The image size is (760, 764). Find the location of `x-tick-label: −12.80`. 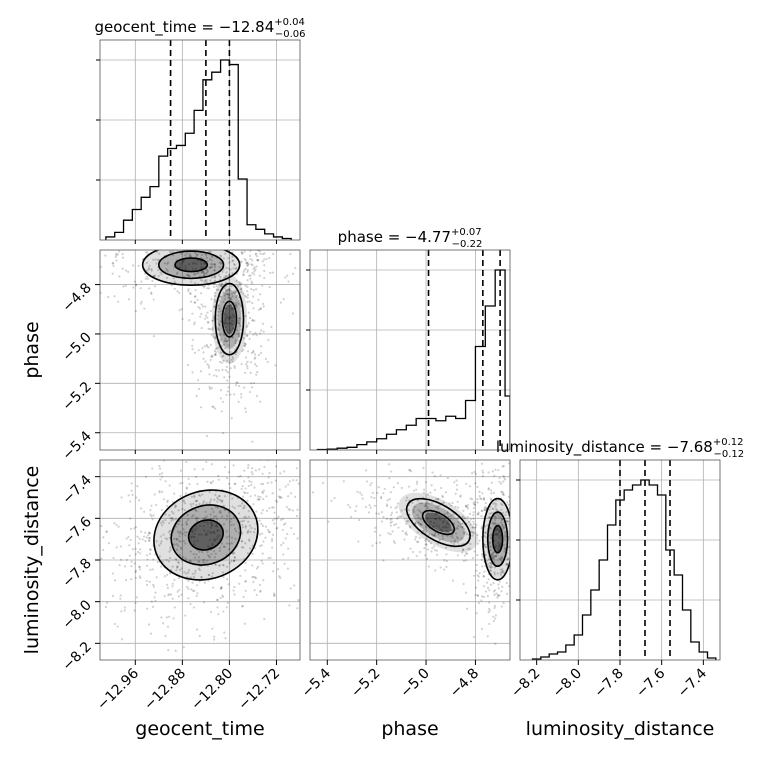

x-tick-label: −12.80 is located at coordinates (212, 690).